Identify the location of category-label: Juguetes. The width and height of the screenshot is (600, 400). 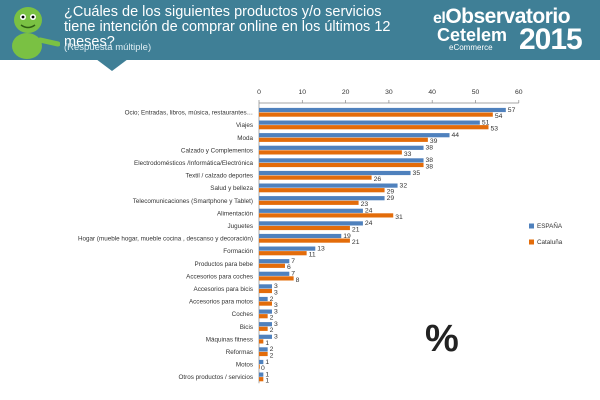
(240, 226).